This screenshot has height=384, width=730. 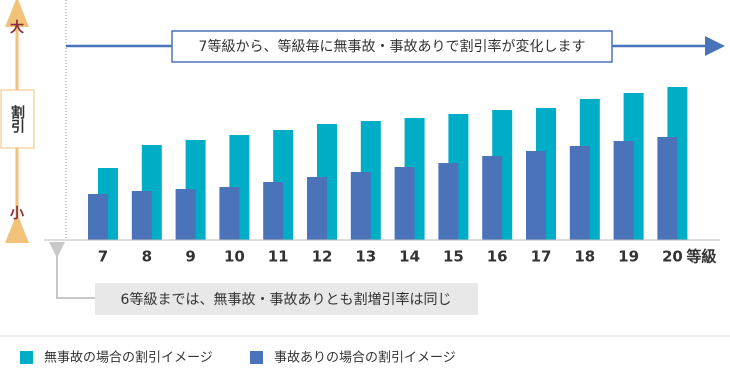 What do you see at coordinates (234, 257) in the screenshot?
I see `x-tick-label: 10` at bounding box center [234, 257].